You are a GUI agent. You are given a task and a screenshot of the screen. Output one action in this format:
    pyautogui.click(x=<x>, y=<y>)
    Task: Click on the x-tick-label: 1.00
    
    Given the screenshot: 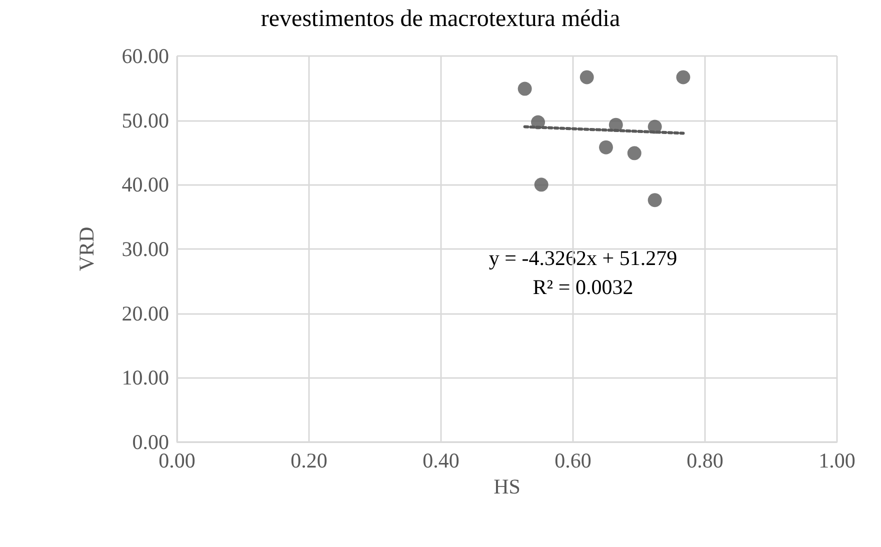 What is the action you would take?
    pyautogui.click(x=837, y=460)
    